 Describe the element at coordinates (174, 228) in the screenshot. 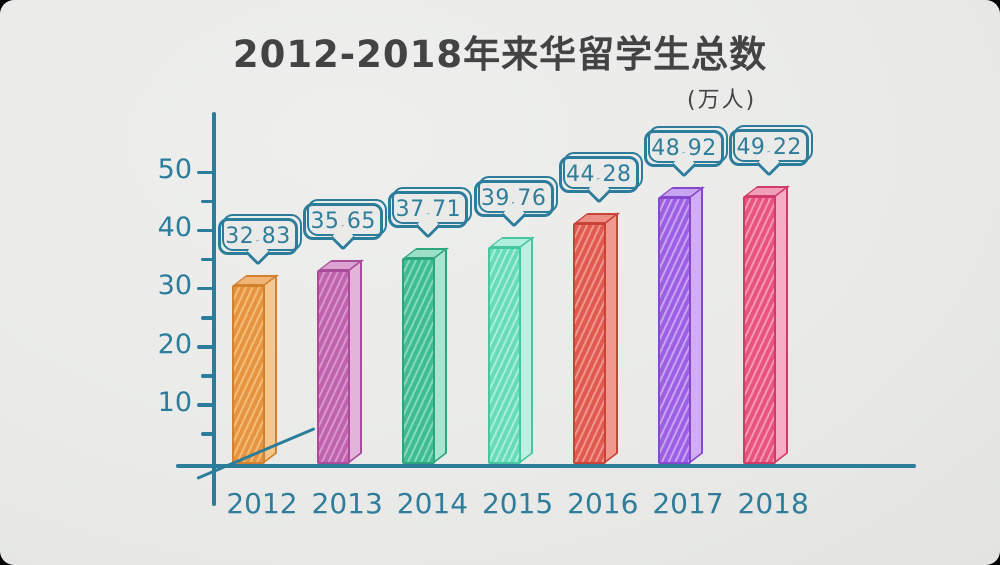

I see `y-tick-label-40: 40` at that location.